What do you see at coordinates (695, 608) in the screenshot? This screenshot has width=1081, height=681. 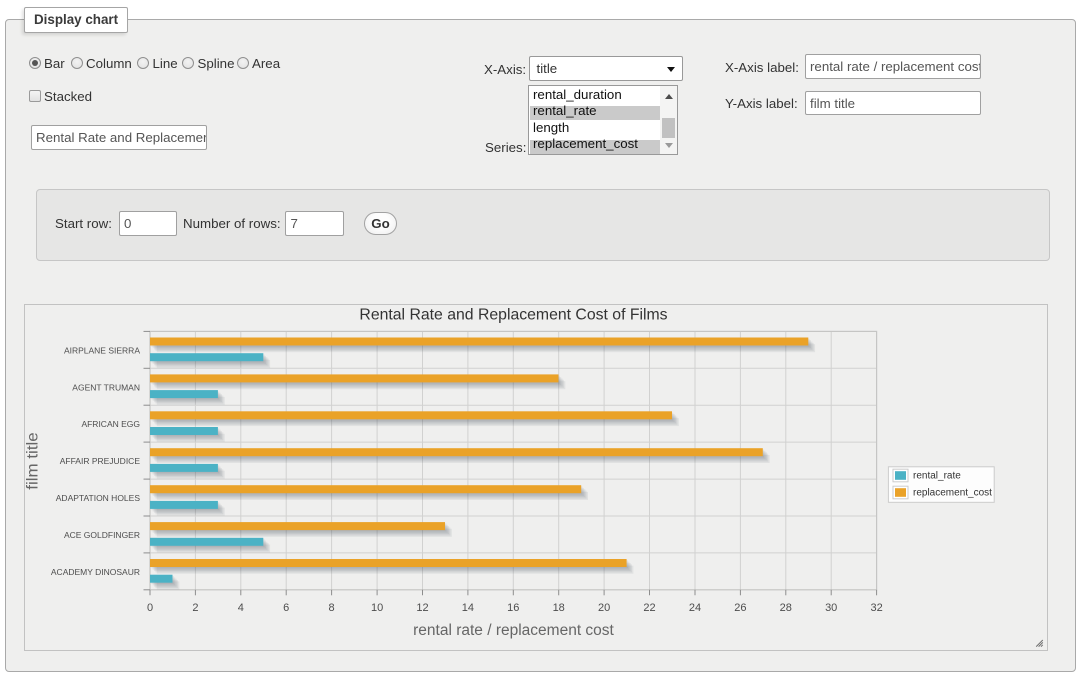 I see `svg-text: 24` at bounding box center [695, 608].